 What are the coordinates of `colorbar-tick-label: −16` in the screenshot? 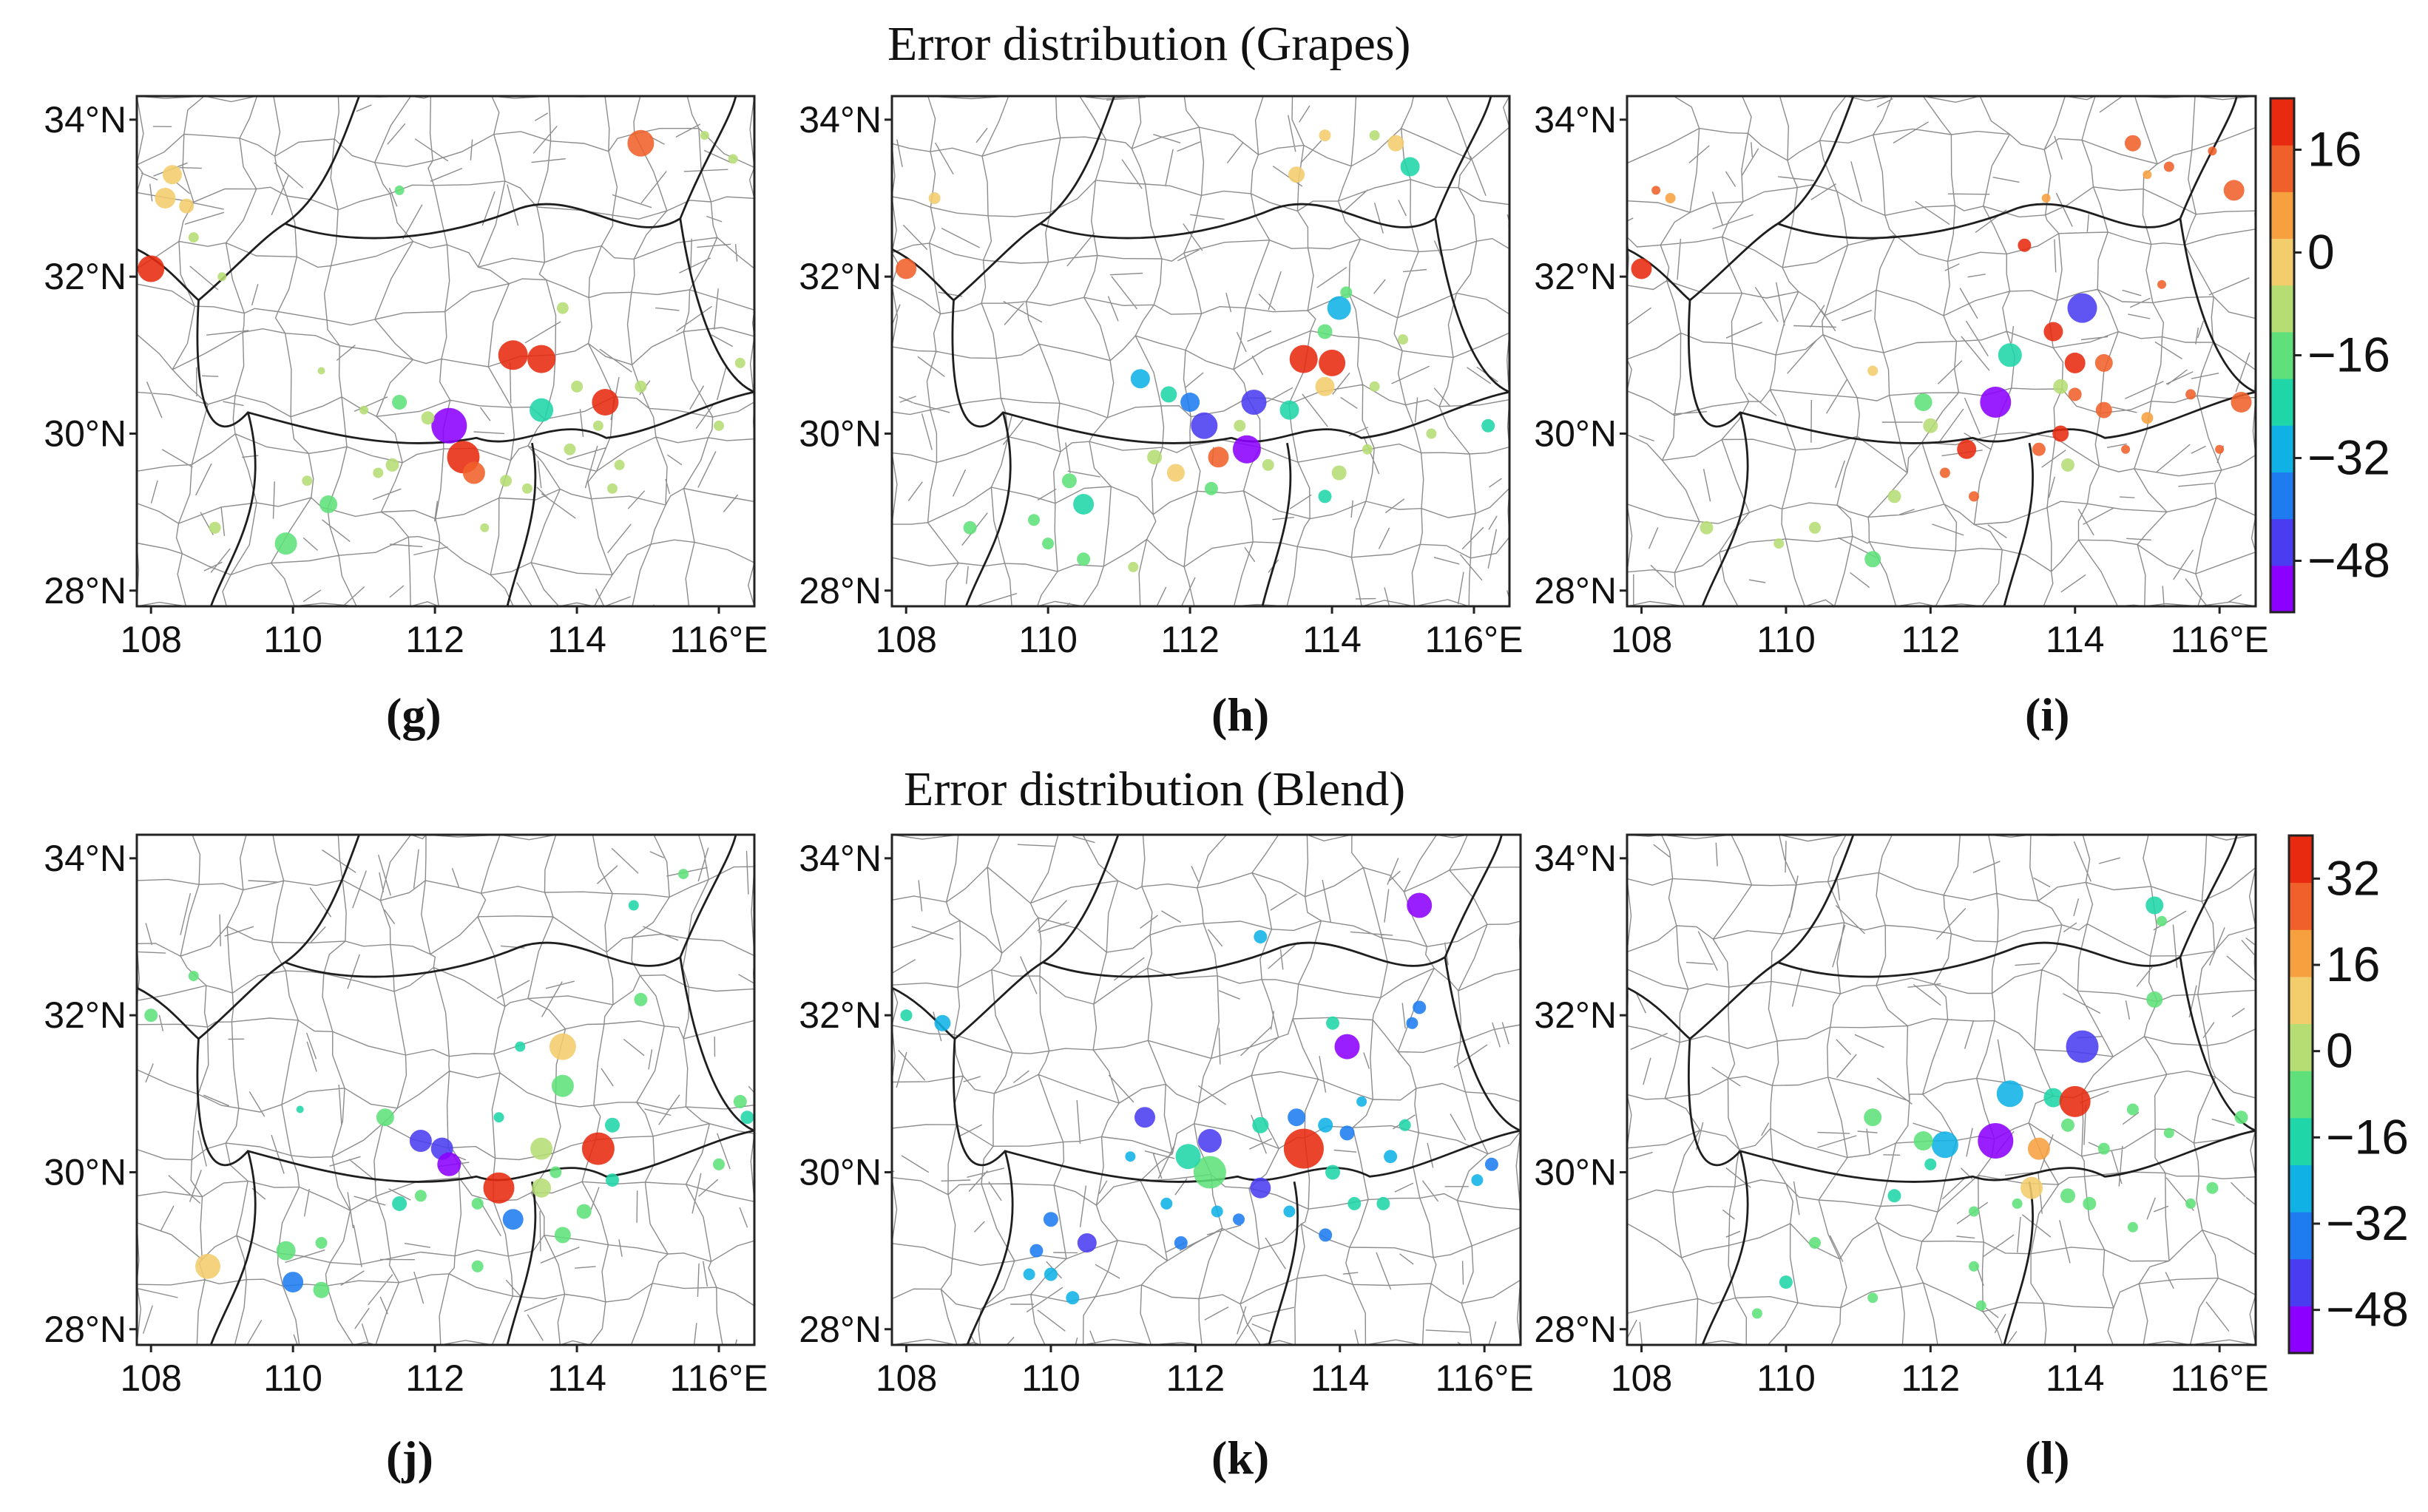 It's located at (2348, 355).